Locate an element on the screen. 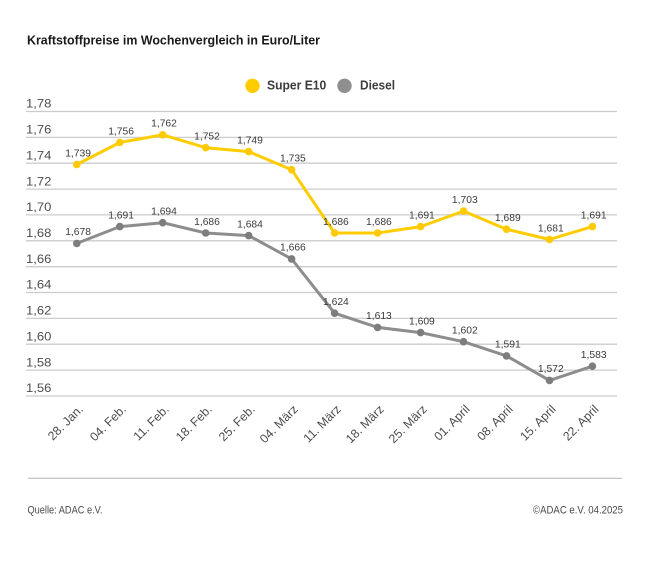 This screenshot has width=650, height=575. svg-text: 1,70 is located at coordinates (39, 207).